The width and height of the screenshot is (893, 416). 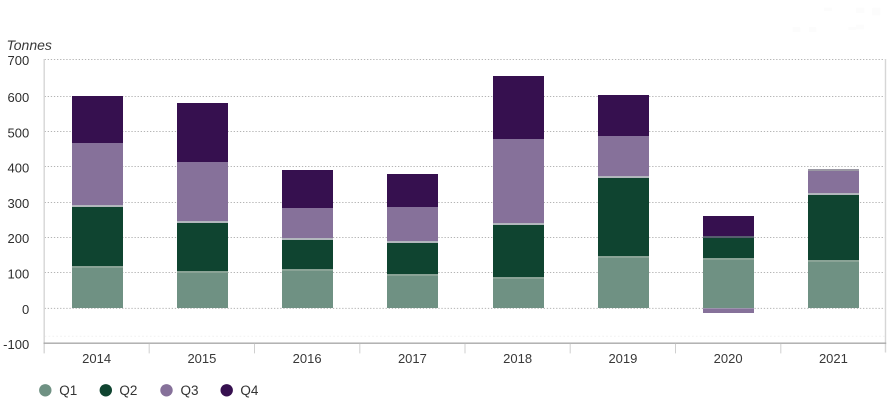 What do you see at coordinates (201, 358) in the screenshot?
I see `svg-text: 2015` at bounding box center [201, 358].